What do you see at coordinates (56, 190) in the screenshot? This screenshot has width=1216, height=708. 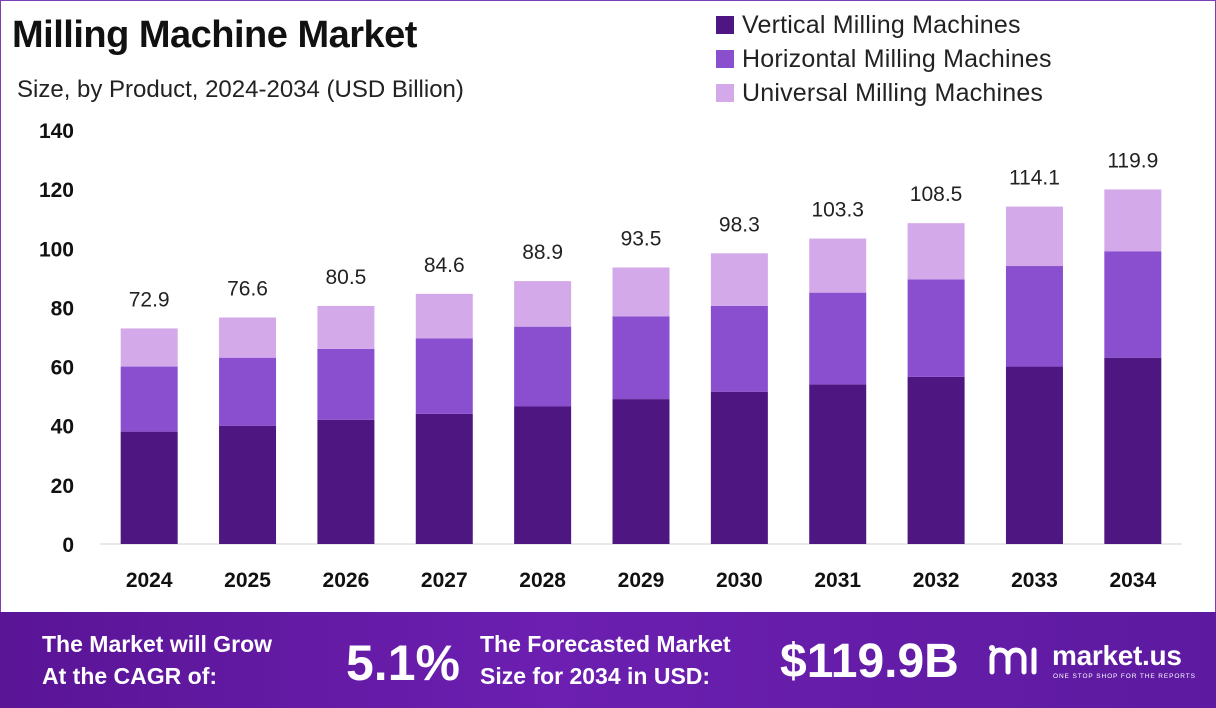 I see `y-tick-label: 120` at bounding box center [56, 190].